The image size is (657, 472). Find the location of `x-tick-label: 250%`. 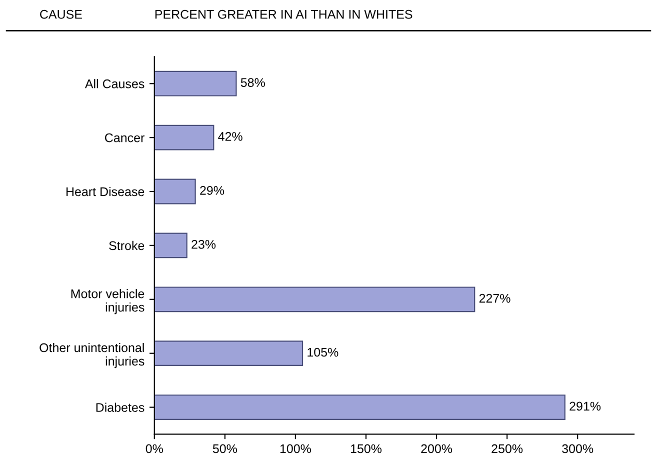

x-tick-label: 250% is located at coordinates (507, 449).